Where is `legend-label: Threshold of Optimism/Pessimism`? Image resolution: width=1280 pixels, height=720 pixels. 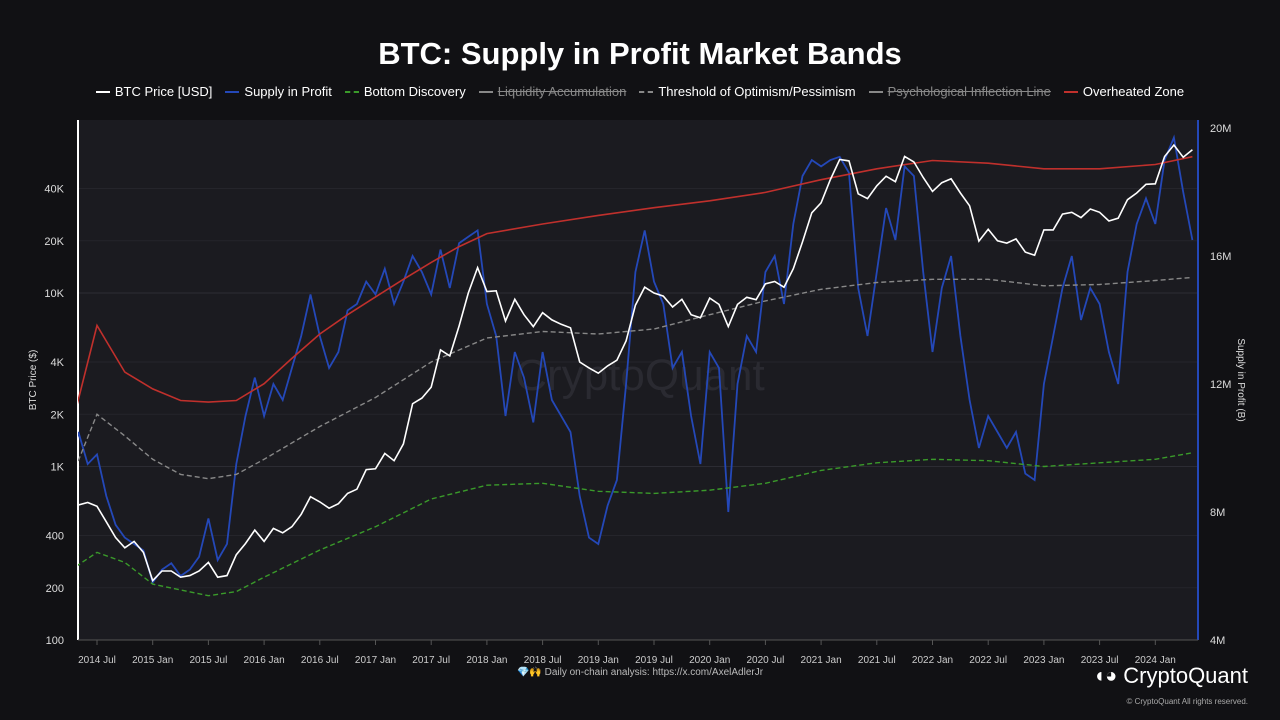
legend-label: Threshold of Optimism/Pessimism is located at coordinates (757, 91).